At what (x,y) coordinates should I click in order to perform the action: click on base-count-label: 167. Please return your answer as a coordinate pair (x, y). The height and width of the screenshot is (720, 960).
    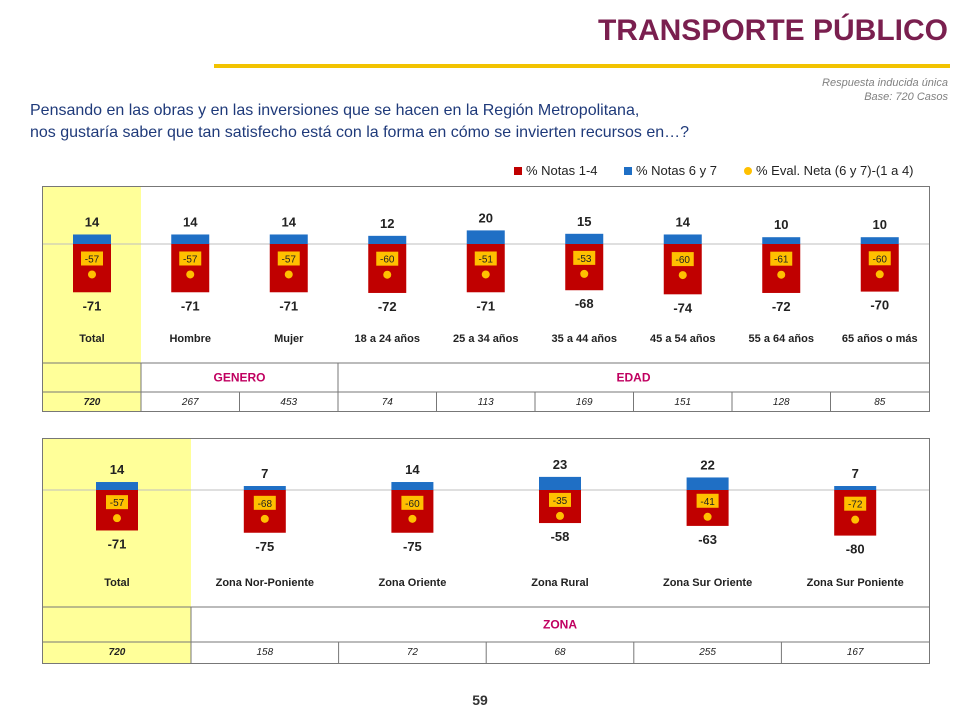
    Looking at the image, I should click on (855, 652).